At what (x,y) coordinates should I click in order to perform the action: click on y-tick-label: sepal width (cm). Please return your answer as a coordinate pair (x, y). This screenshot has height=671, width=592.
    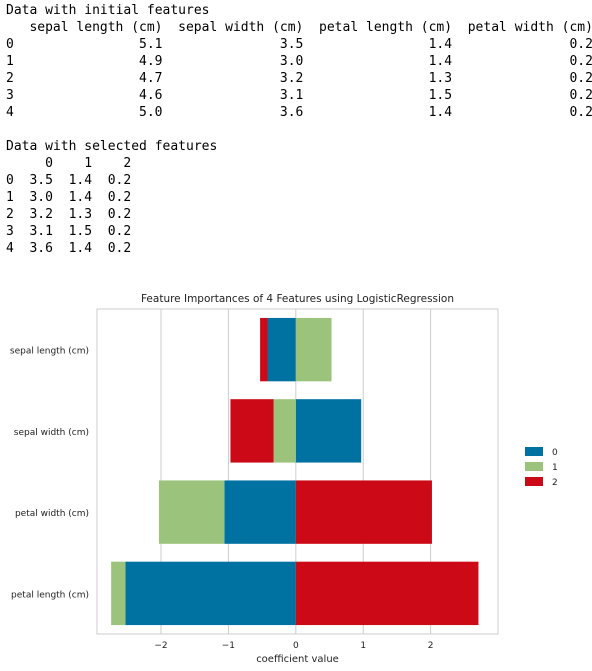
    Looking at the image, I should click on (51, 433).